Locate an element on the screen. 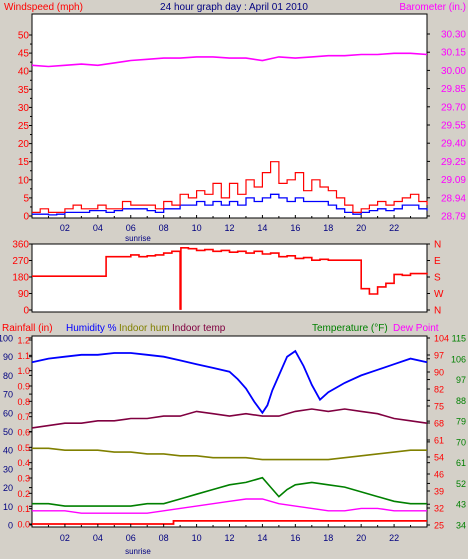  legend-temperature: Temperature (°F) is located at coordinates (350, 328).